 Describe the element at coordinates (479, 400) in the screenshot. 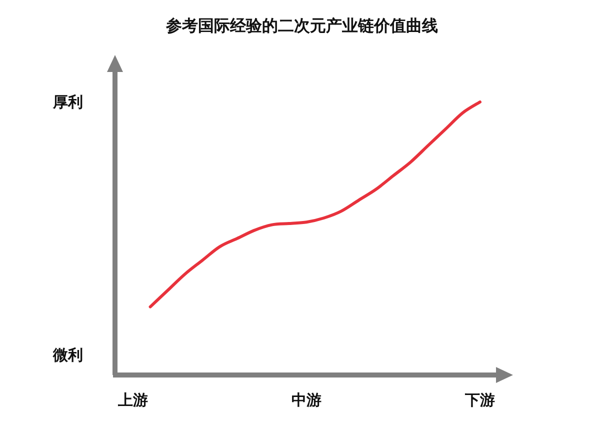

I see `x-tick-label: 下游` at that location.